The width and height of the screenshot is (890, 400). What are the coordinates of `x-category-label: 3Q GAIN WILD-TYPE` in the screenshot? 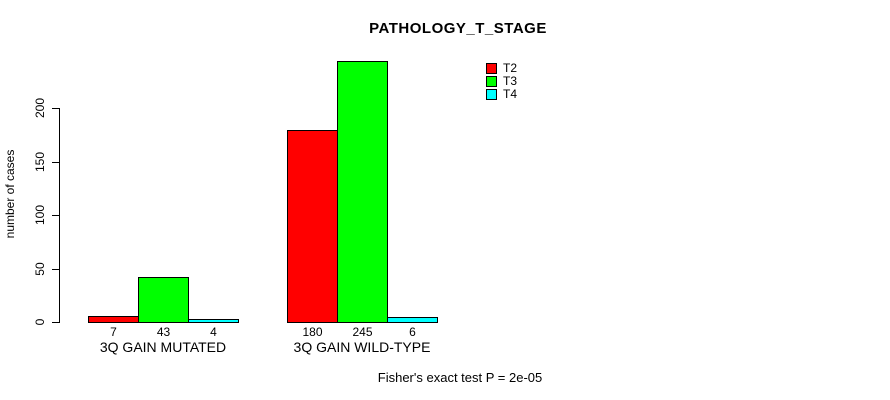 It's located at (362, 347).